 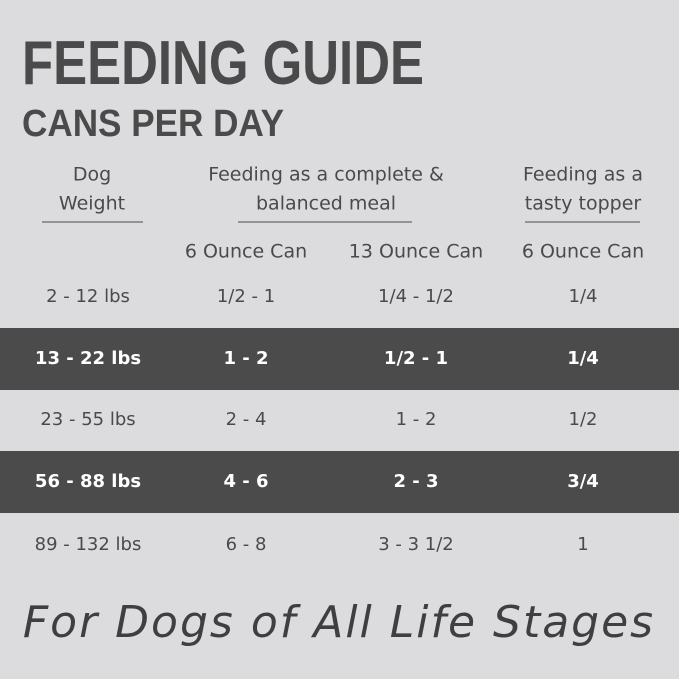 I want to click on cell: 23 - 55 lbs, so click(x=87, y=419).